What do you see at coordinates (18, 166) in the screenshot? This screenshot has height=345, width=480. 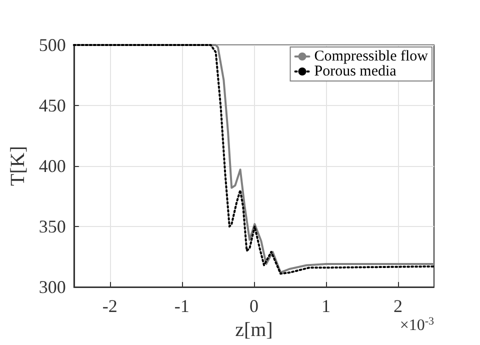 I see `y-axis-title: T[K]` at bounding box center [18, 166].